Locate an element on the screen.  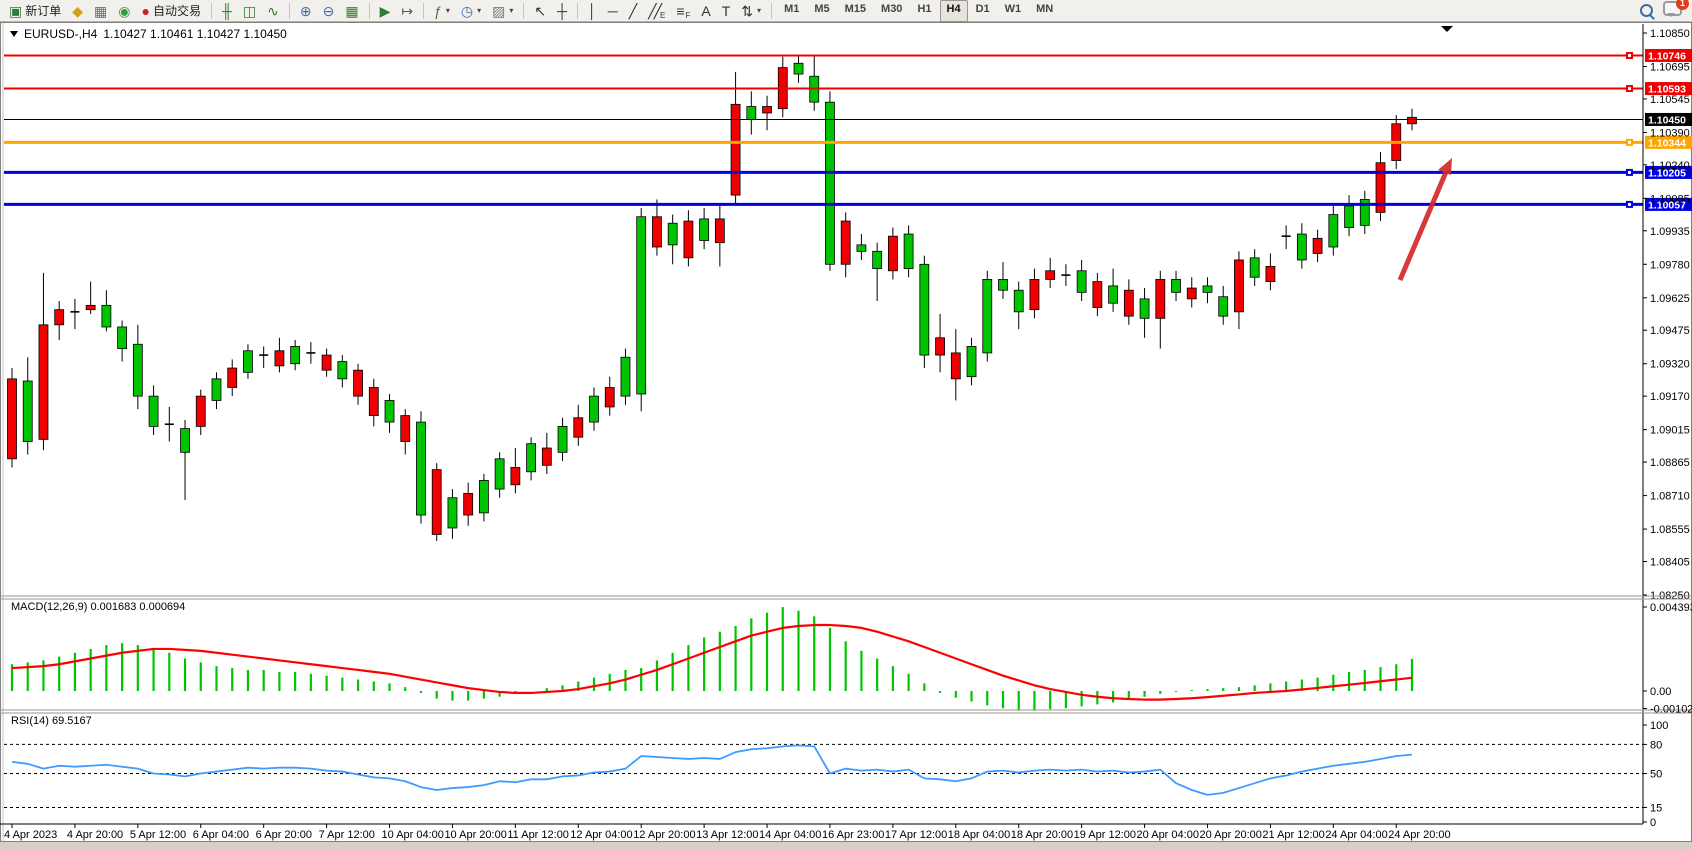
time-tick-label: 21 Apr 12:00 is located at coordinates (1293, 835).